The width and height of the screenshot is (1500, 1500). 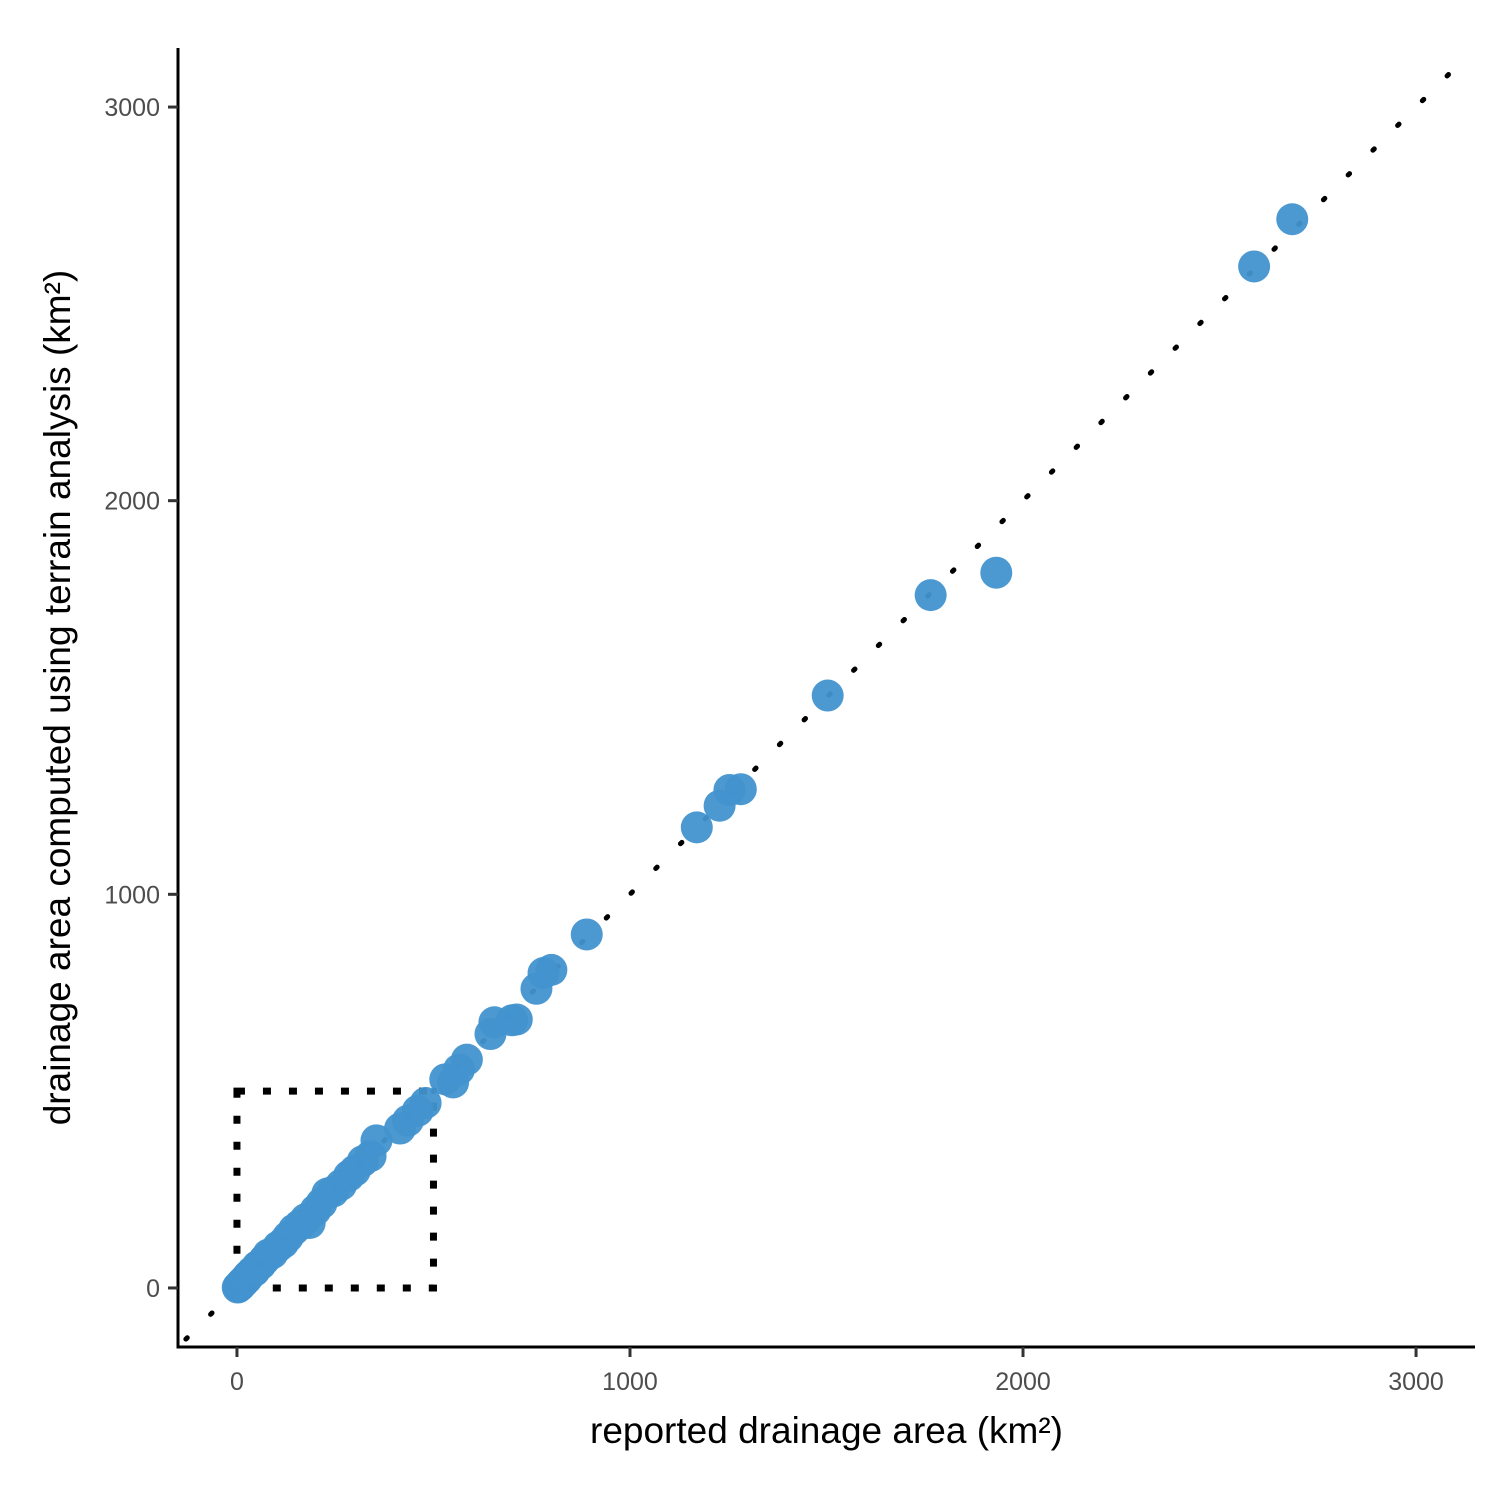 What do you see at coordinates (132, 895) in the screenshot?
I see `y-tick-label: 1000` at bounding box center [132, 895].